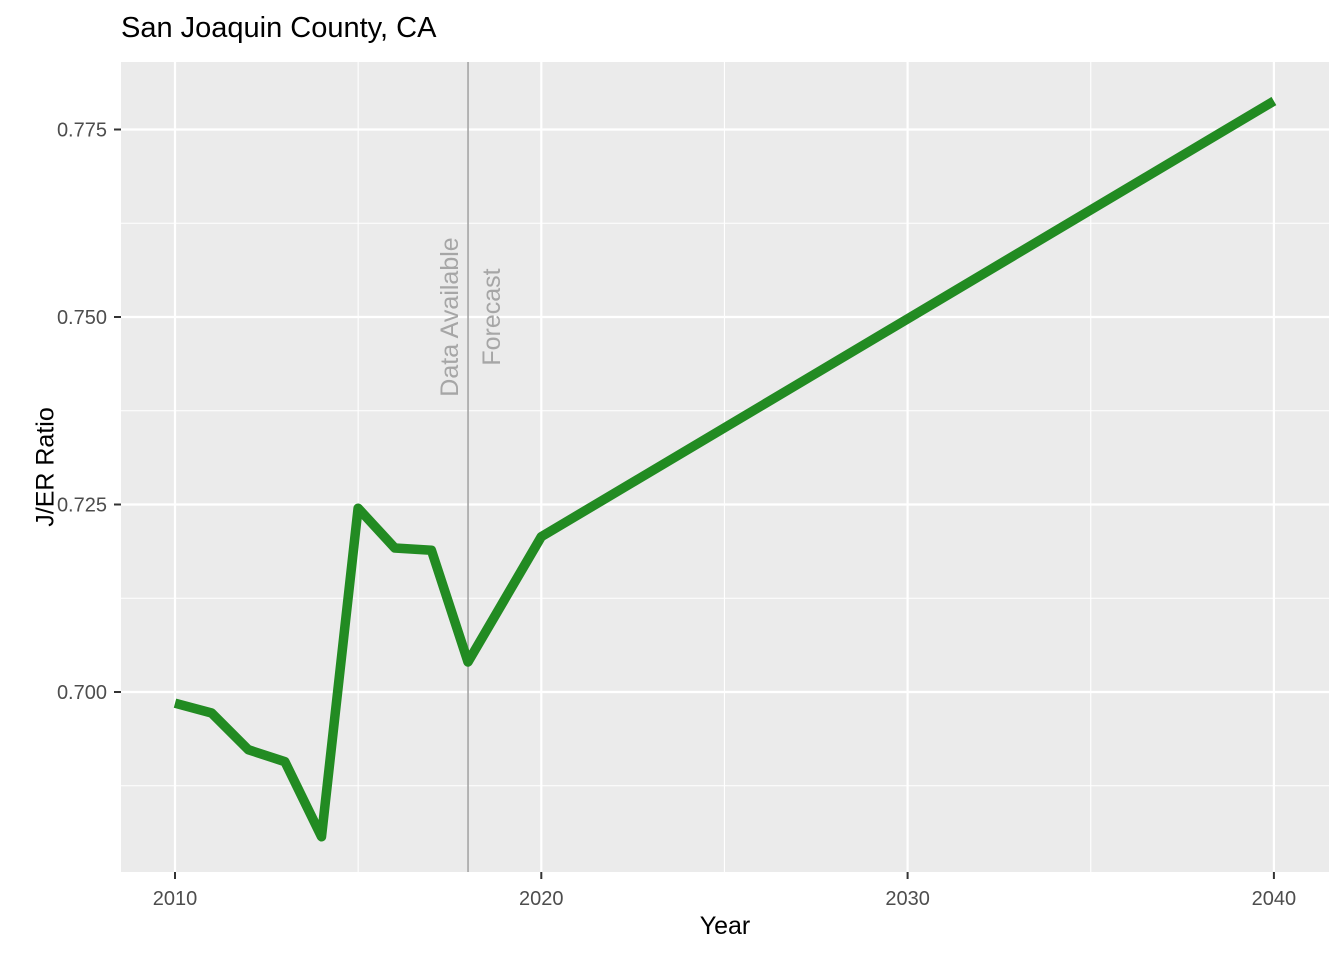 The height and width of the screenshot is (960, 1344). Describe the element at coordinates (175, 899) in the screenshot. I see `x-tick-label: 2010` at that location.